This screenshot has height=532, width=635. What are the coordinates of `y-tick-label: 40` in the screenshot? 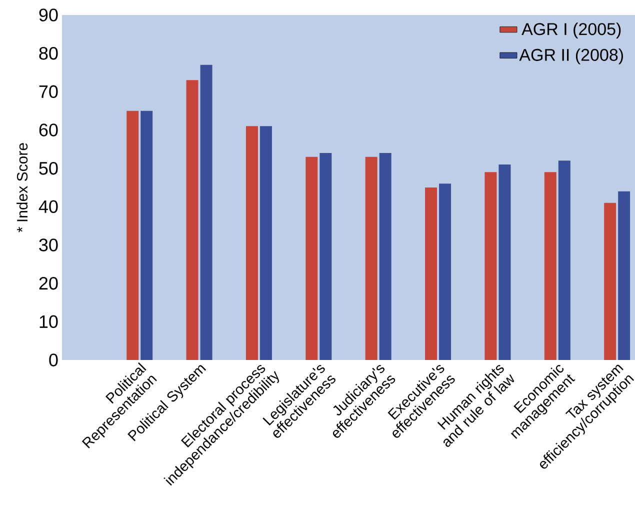 It's located at (48, 207).